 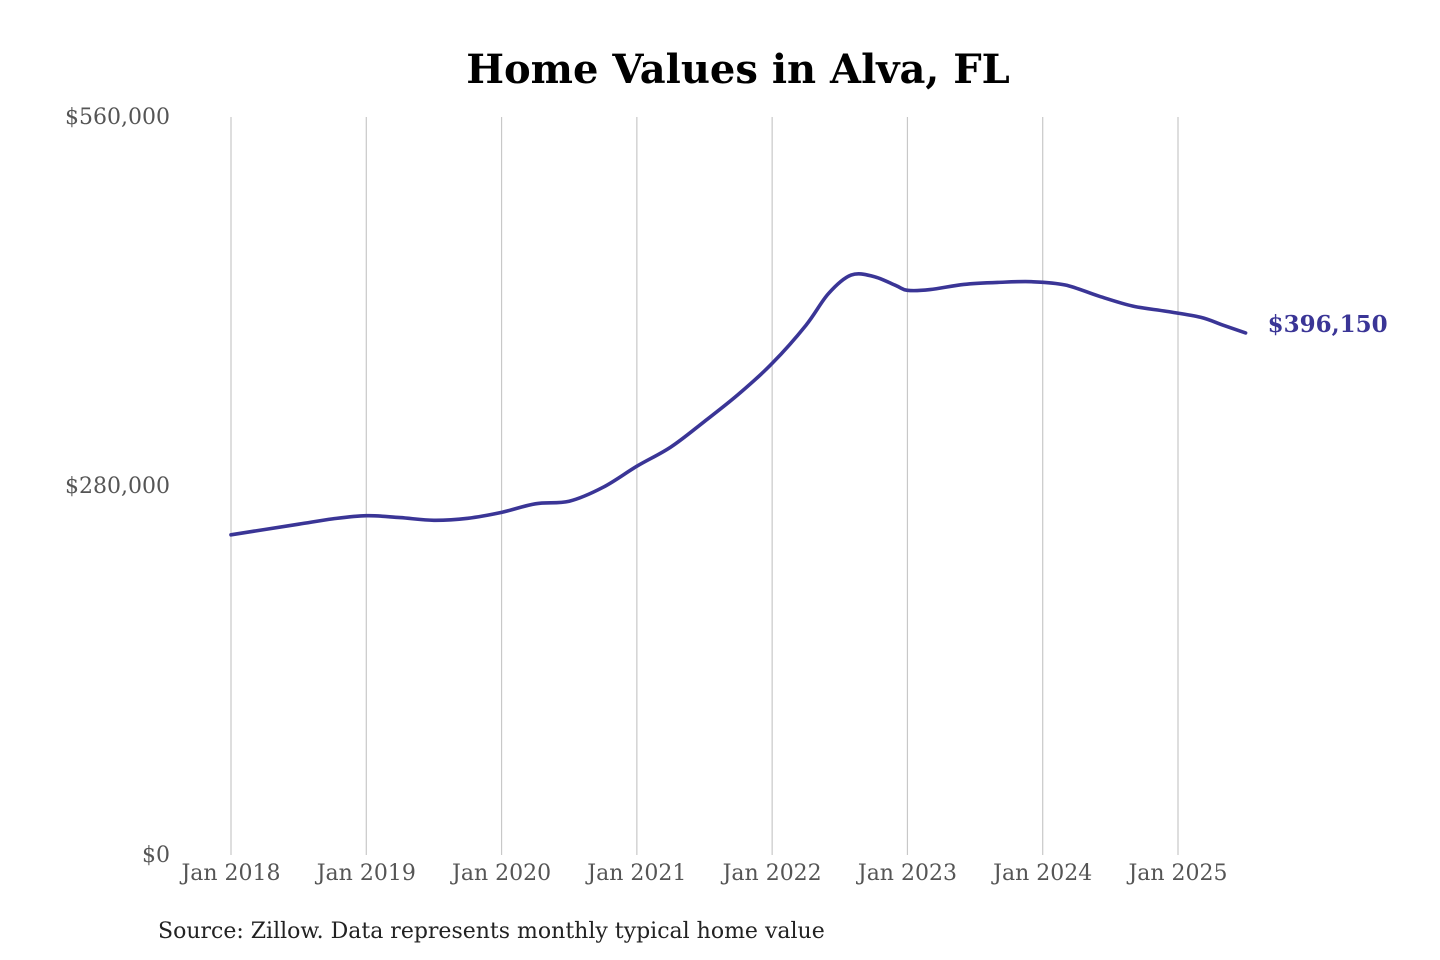 I want to click on x-tick-label: Jan 2021, so click(x=635, y=873).